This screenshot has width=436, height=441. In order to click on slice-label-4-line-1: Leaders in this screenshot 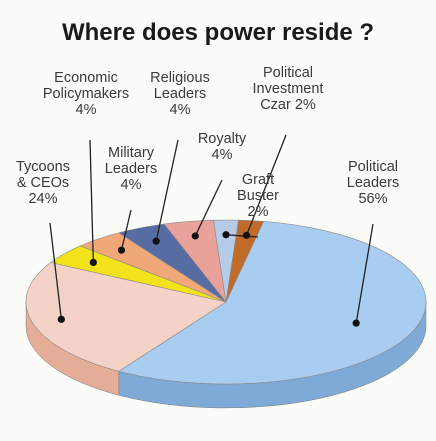, I will do `click(180, 94)`.